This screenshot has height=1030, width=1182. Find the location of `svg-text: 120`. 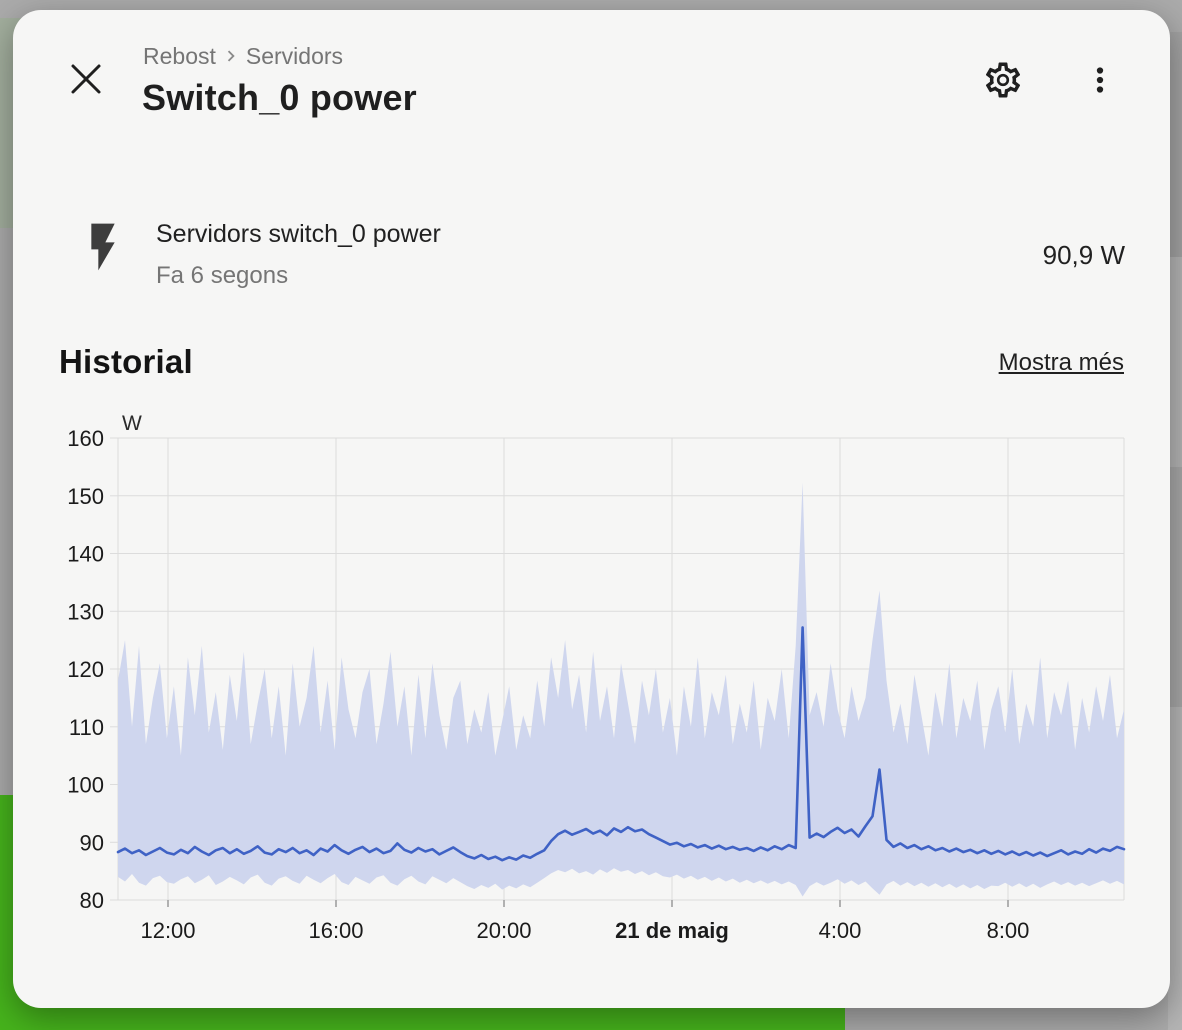

svg-text: 120 is located at coordinates (85, 669).